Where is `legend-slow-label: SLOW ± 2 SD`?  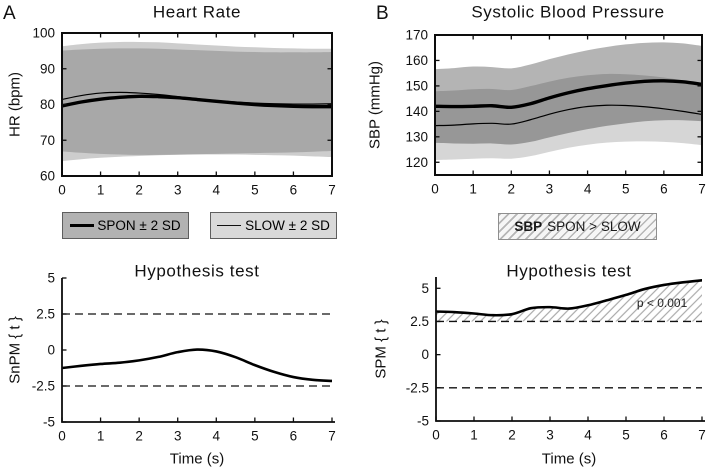 legend-slow-label: SLOW ± 2 SD is located at coordinates (287, 225).